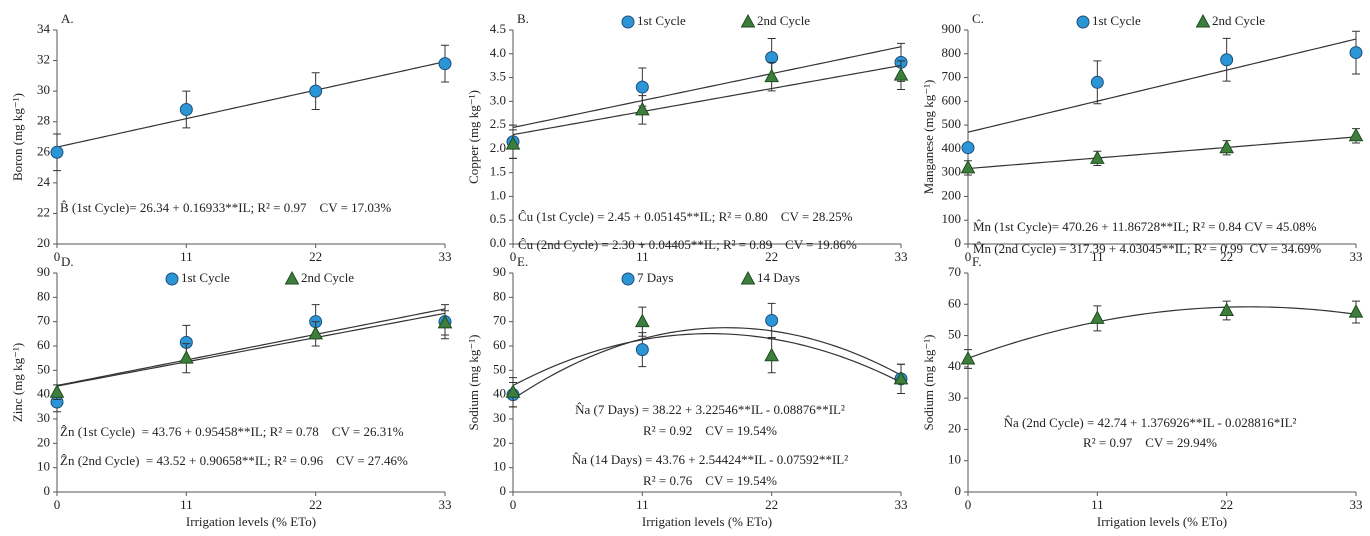 This screenshot has width=1370, height=536. Describe the element at coordinates (1162, 521) in the screenshot. I see `x-axis-label: Irrigation levels (% ETo)` at that location.